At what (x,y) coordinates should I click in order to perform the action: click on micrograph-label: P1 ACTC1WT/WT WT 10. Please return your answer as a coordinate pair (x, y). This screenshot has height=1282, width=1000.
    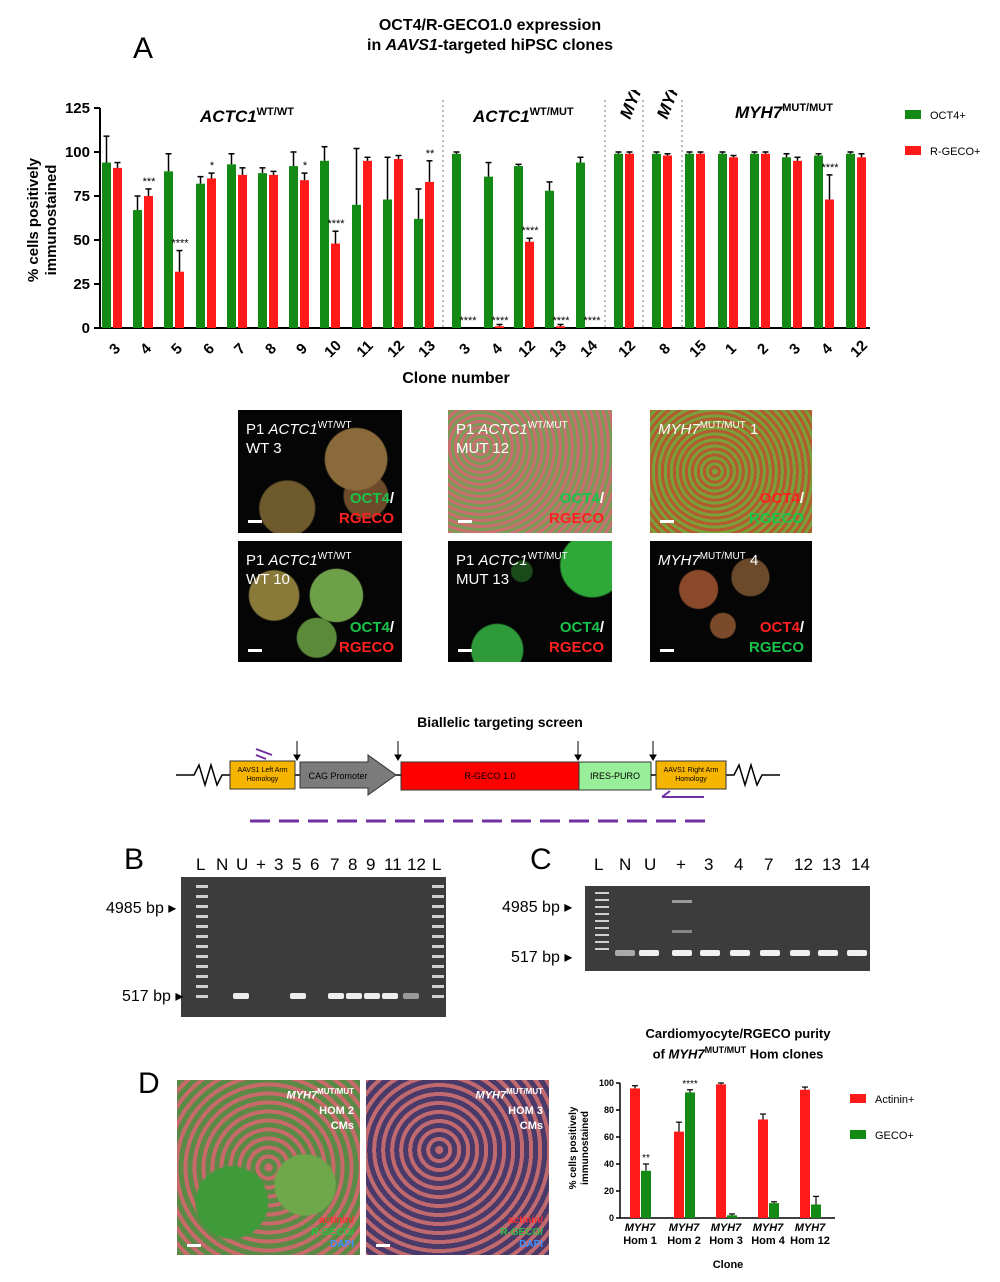
    Looking at the image, I should click on (299, 569).